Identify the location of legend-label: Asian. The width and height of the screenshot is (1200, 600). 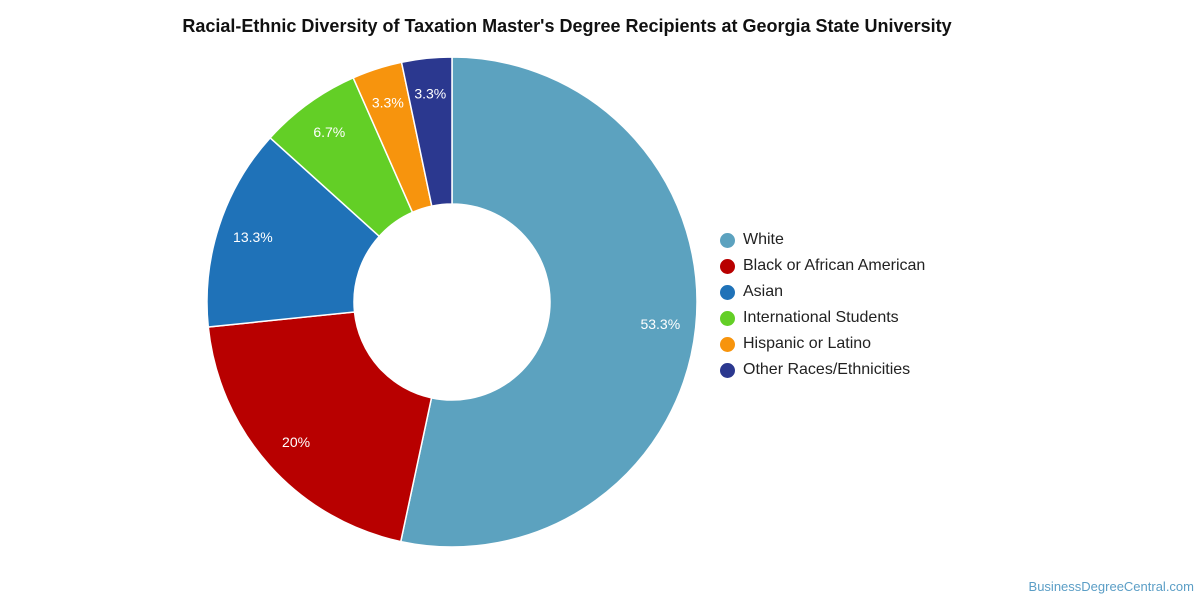
(763, 291).